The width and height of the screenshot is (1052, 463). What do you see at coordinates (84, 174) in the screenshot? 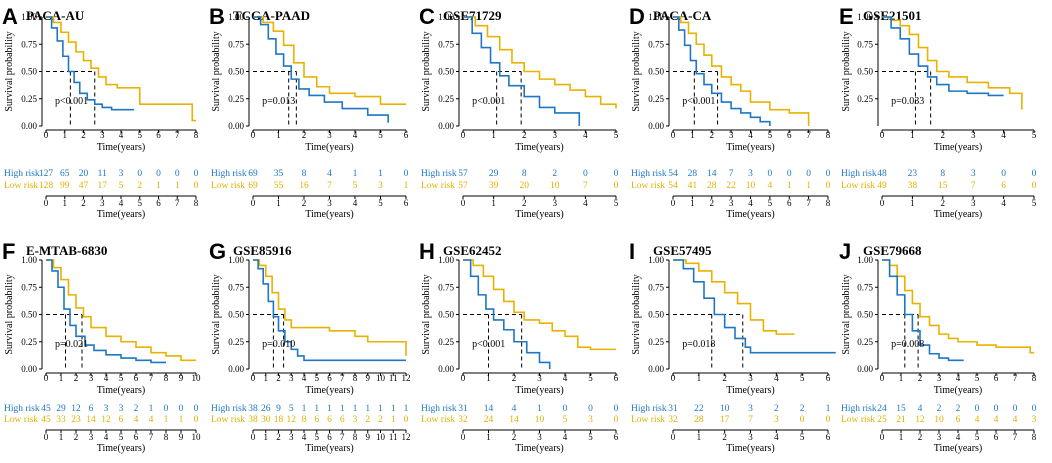
I see `panel-a-risk-high-count: 20` at bounding box center [84, 174].